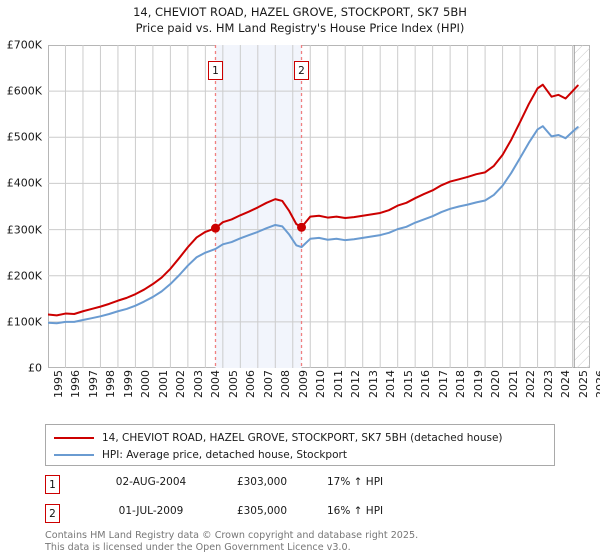  Describe the element at coordinates (76, 384) in the screenshot. I see `x-tick-label: 1996` at that location.